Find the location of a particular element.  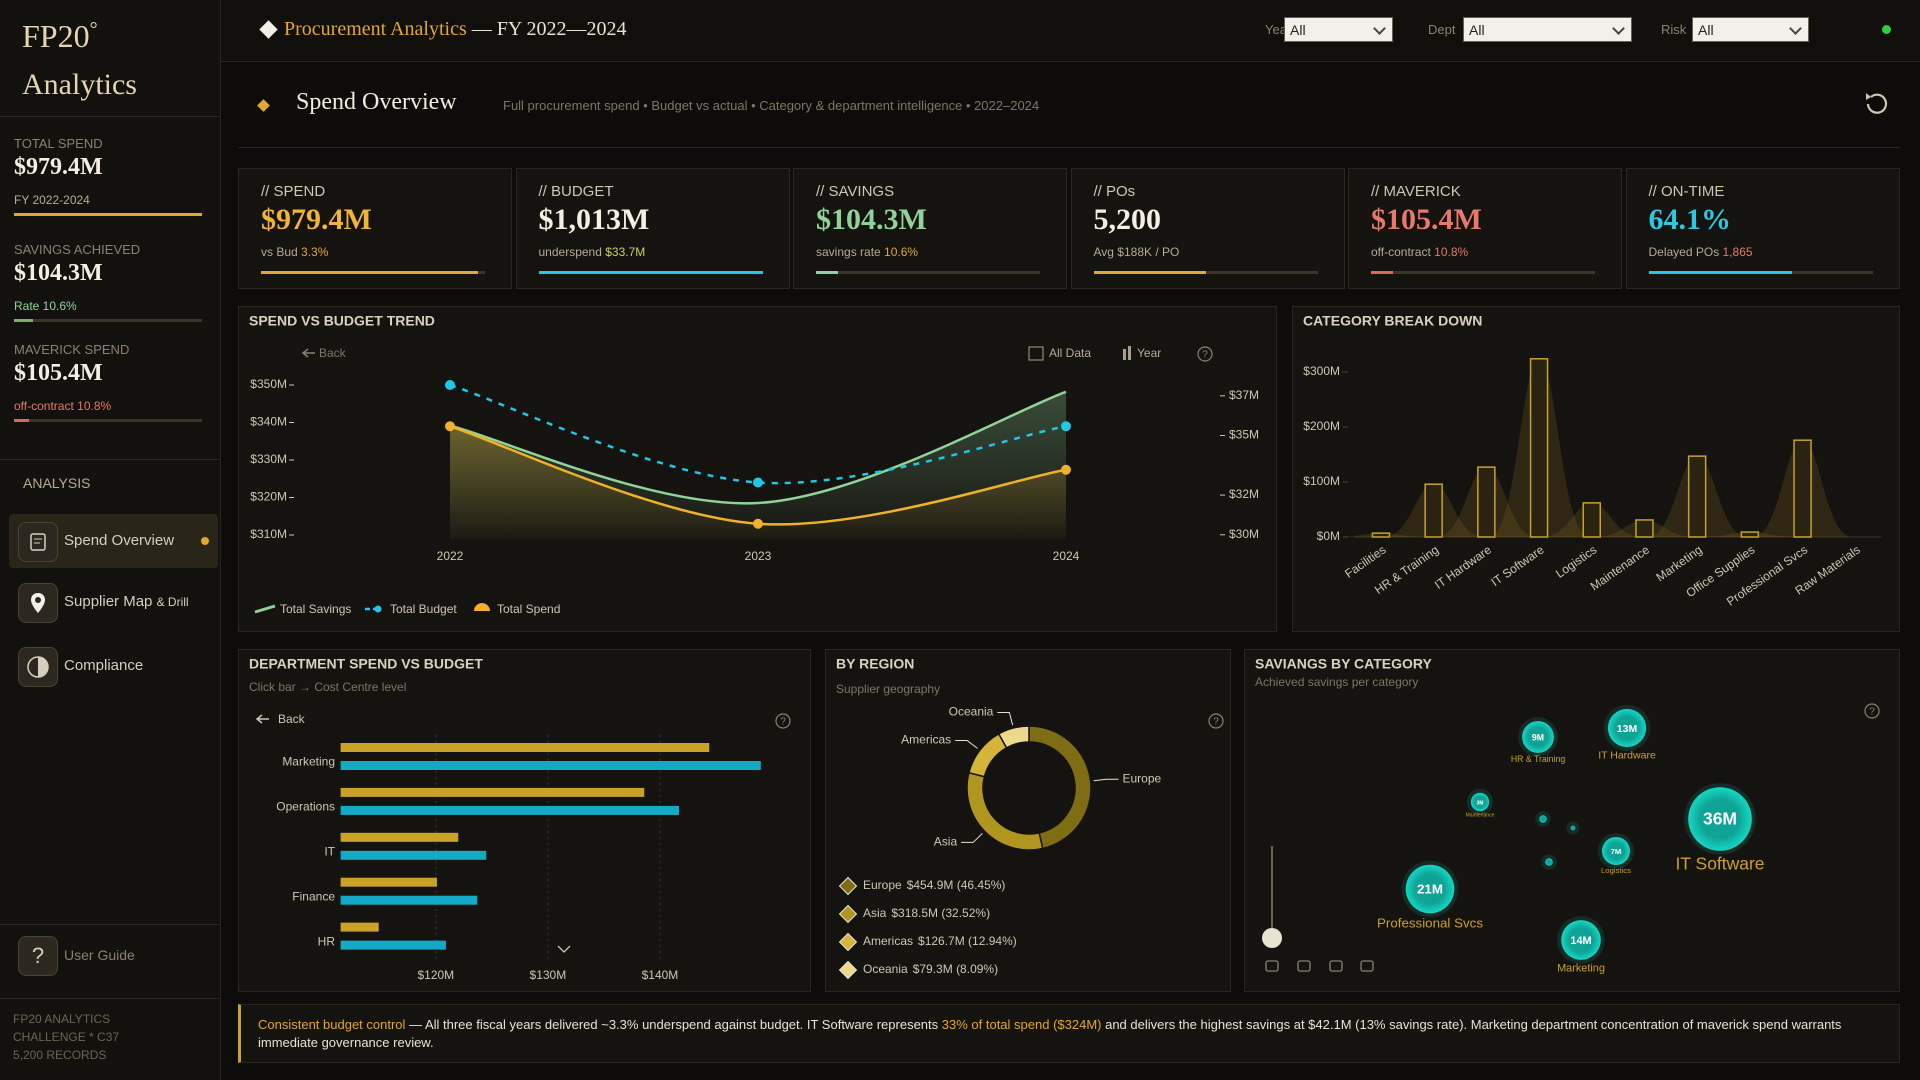

legend-value: $126.7M (12.94%) is located at coordinates (967, 941).